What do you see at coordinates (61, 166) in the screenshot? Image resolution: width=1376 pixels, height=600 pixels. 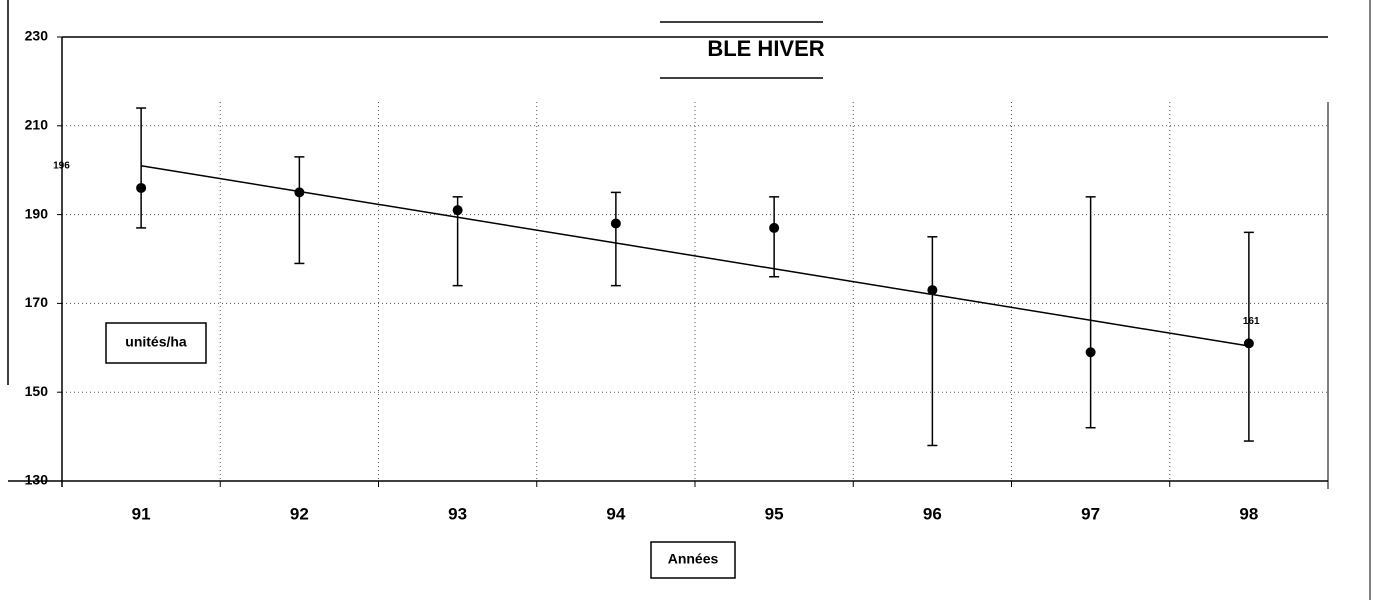 I see `data-label: 196` at bounding box center [61, 166].